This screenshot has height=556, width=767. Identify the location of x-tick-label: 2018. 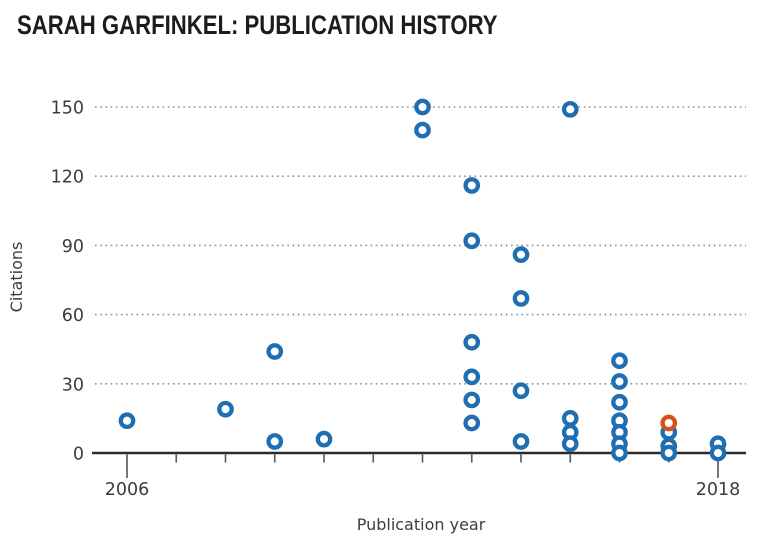
(718, 490).